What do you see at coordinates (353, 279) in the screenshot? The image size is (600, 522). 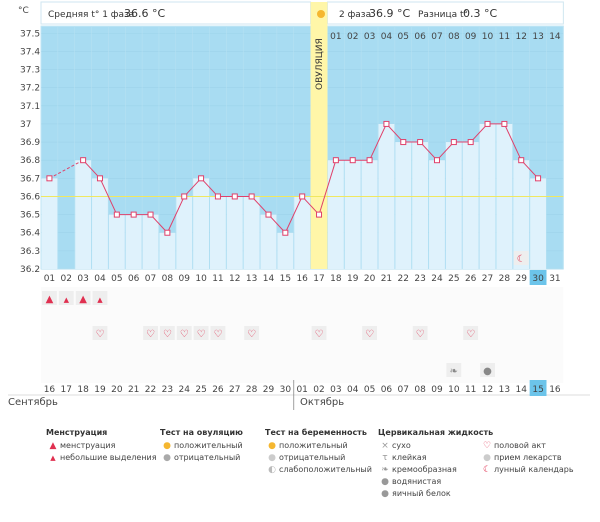 I see `cycle-day-label: 19` at bounding box center [353, 279].